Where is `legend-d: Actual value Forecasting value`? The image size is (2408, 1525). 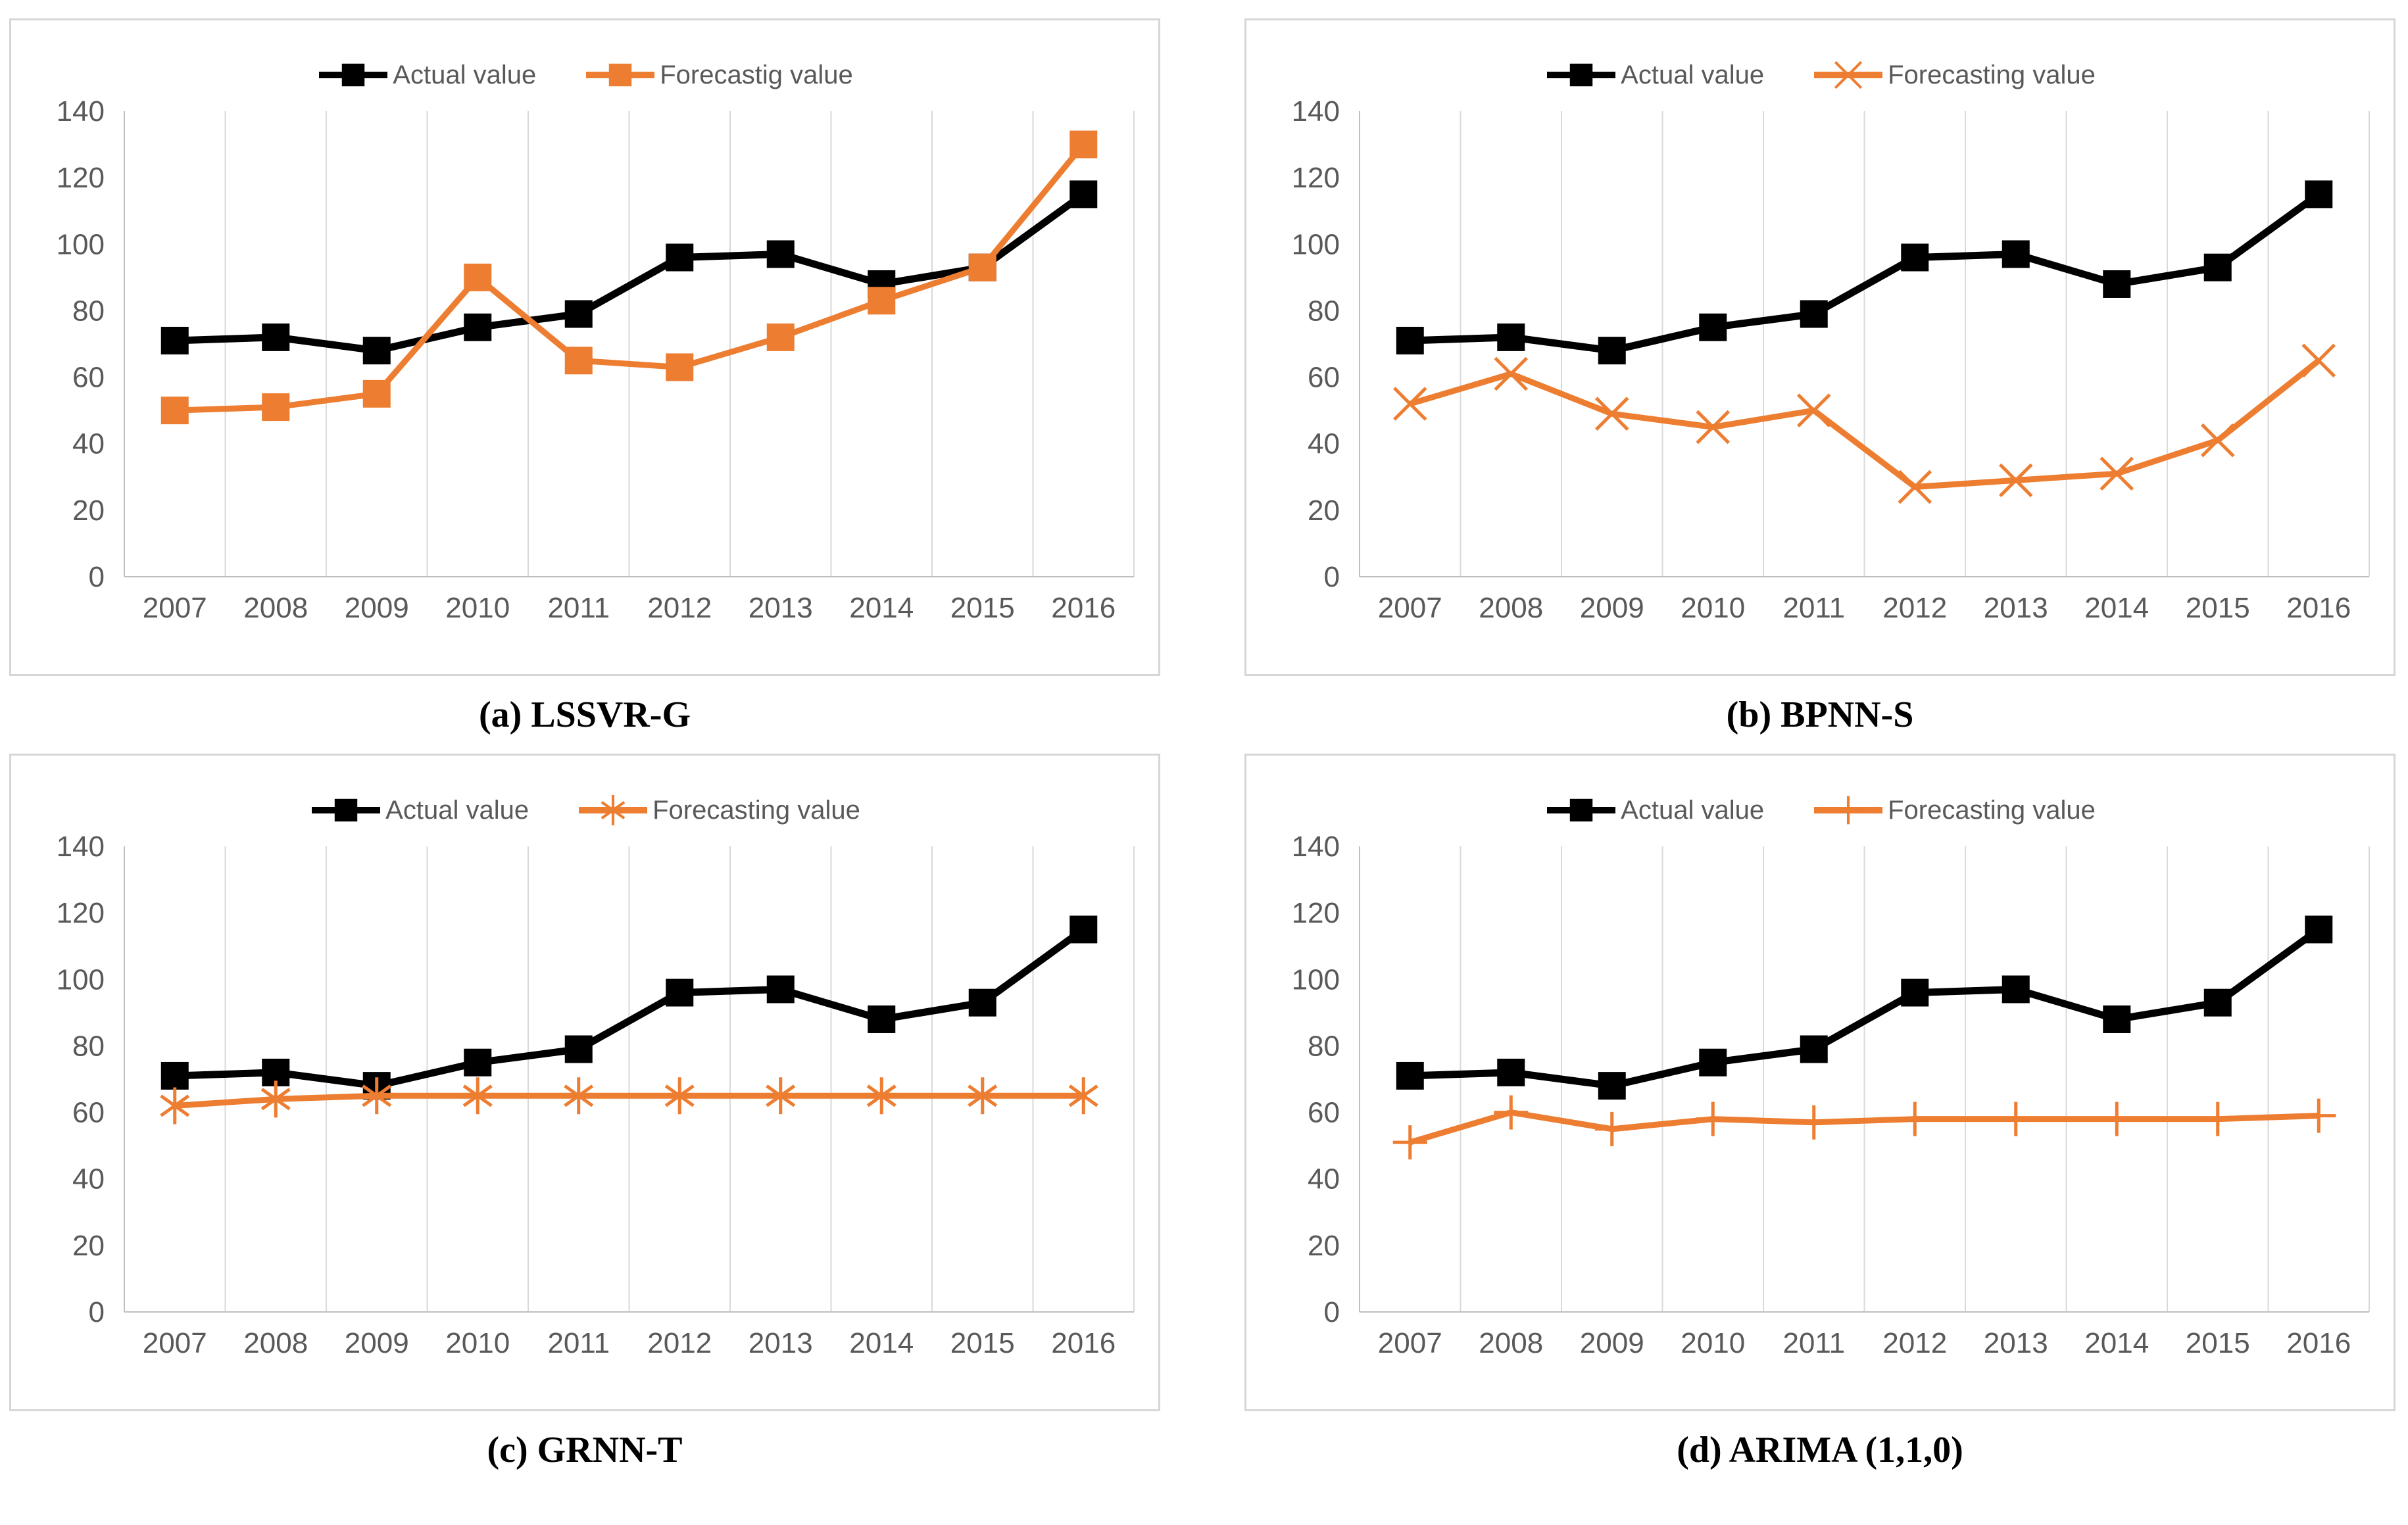 legend-d: Actual value Forecasting value is located at coordinates (1820, 810).